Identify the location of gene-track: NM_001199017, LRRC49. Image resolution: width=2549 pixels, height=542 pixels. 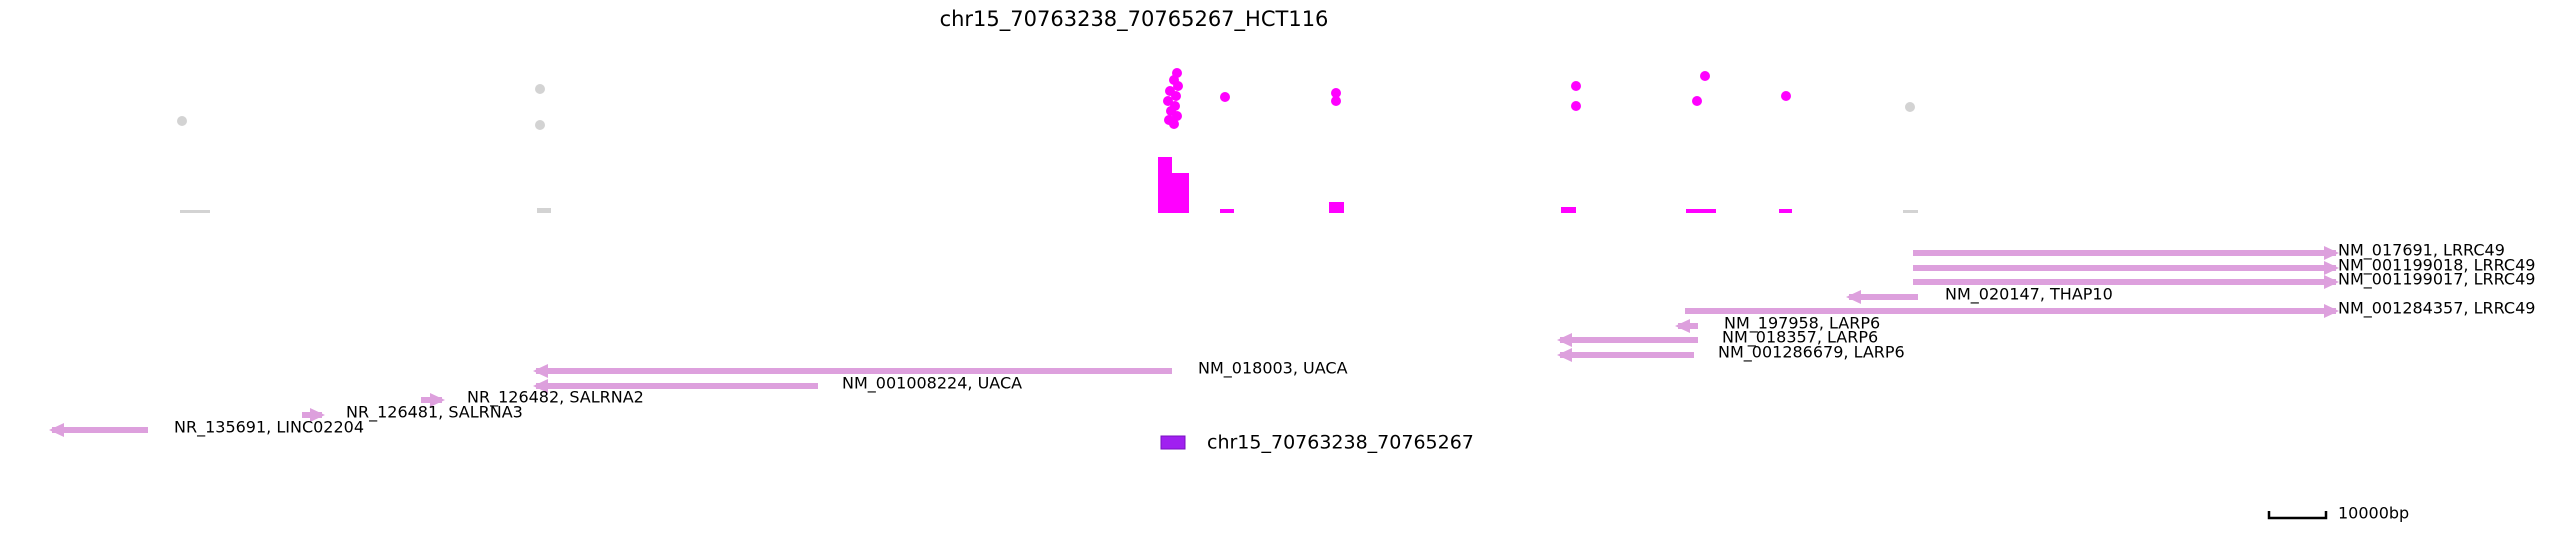
(2224, 280).